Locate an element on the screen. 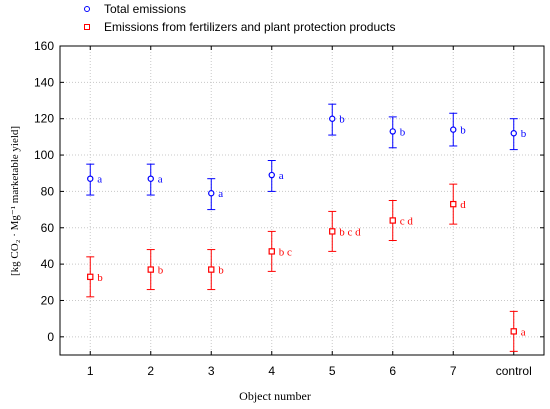 This screenshot has width=550, height=409. significance-label: c d is located at coordinates (407, 221).